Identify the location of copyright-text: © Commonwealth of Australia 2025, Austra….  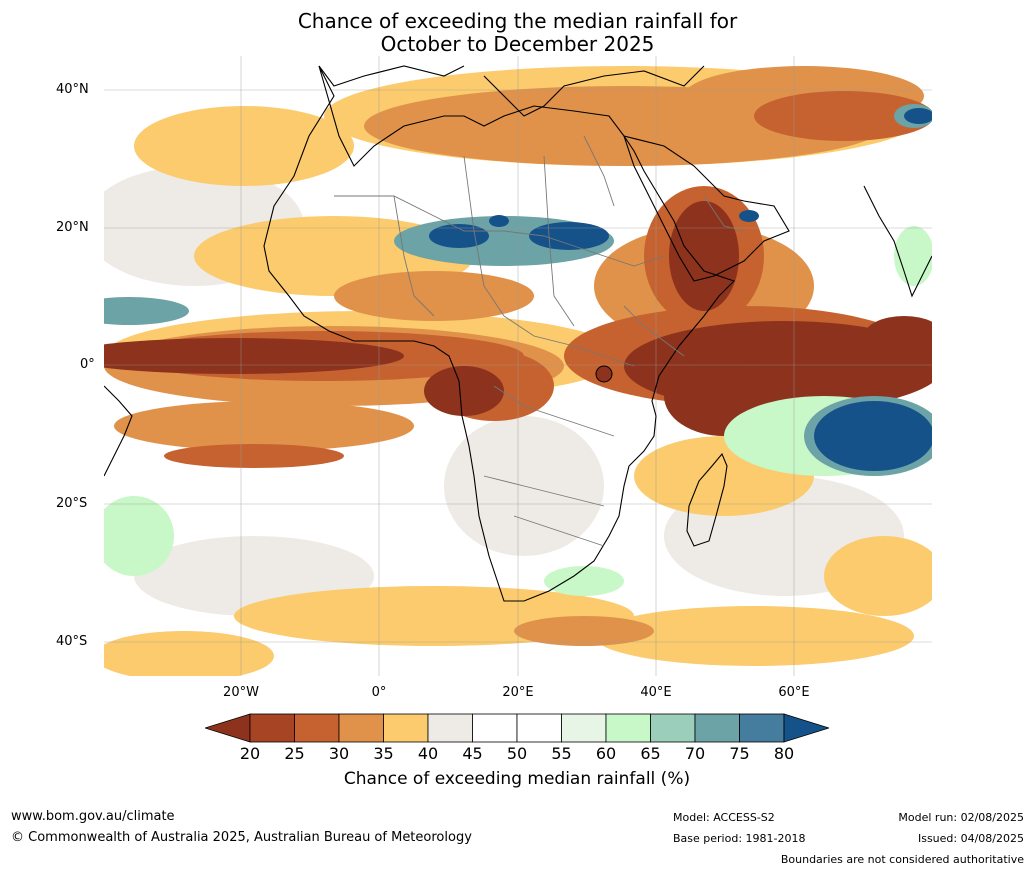
(241, 837).